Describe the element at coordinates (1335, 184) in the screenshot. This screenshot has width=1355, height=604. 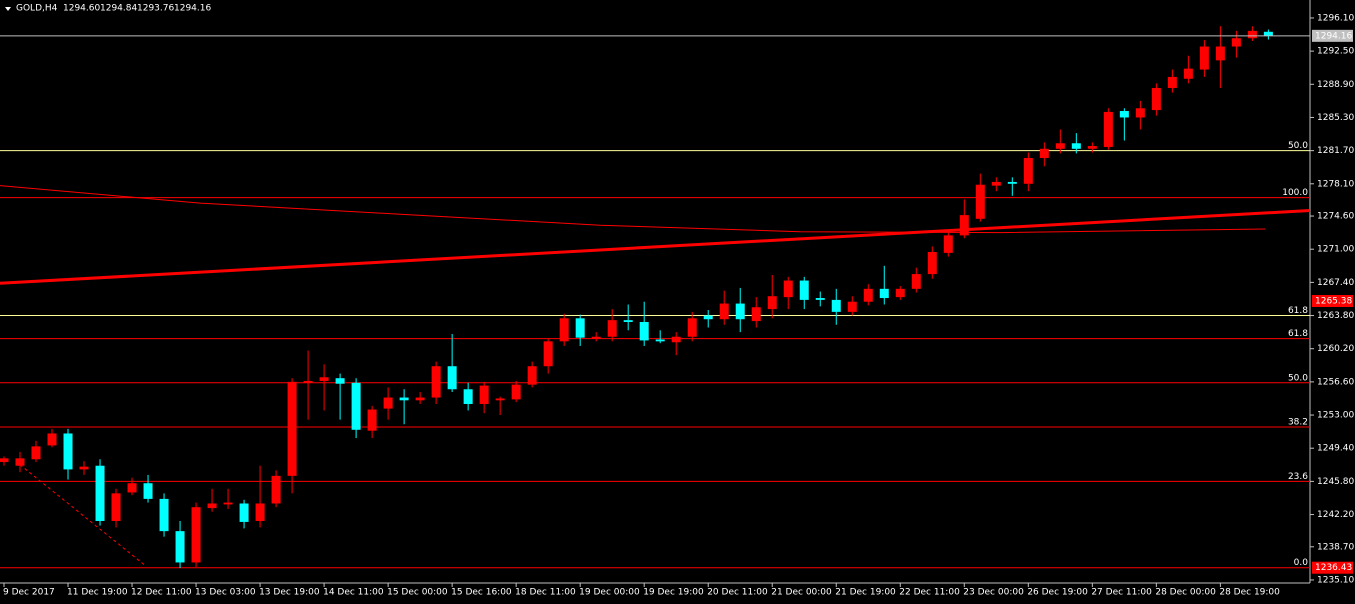
I see `y-tick-label: 1278.10` at that location.